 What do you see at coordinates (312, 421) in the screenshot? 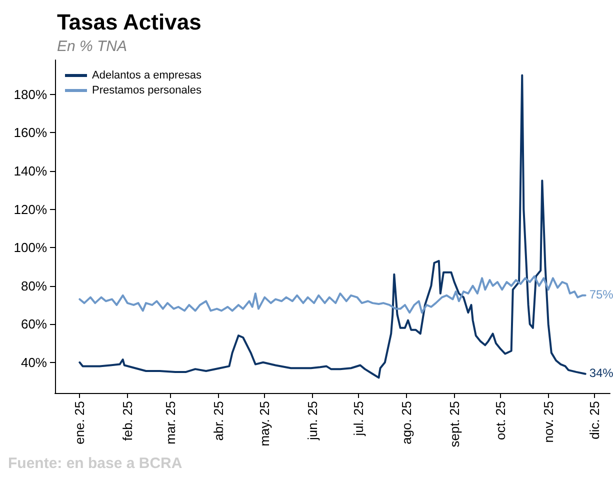
I see `x-tick-label: jun. 25` at bounding box center [312, 421].